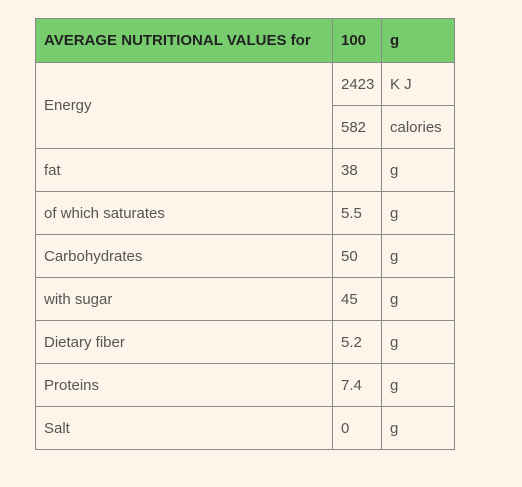 This screenshot has height=487, width=522. I want to click on row-label: Carbohydrates, so click(184, 256).